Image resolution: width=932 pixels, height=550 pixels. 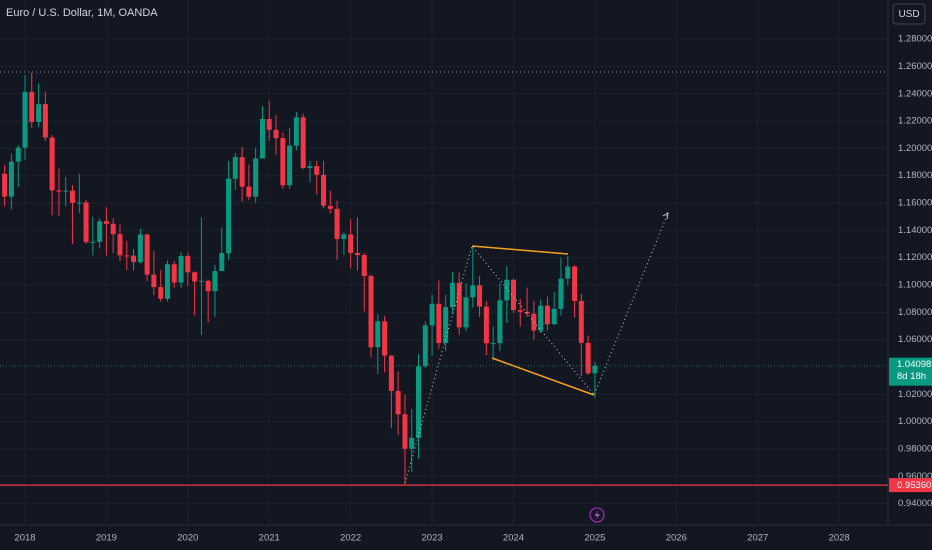 I want to click on drawings, so click(x=536, y=348).